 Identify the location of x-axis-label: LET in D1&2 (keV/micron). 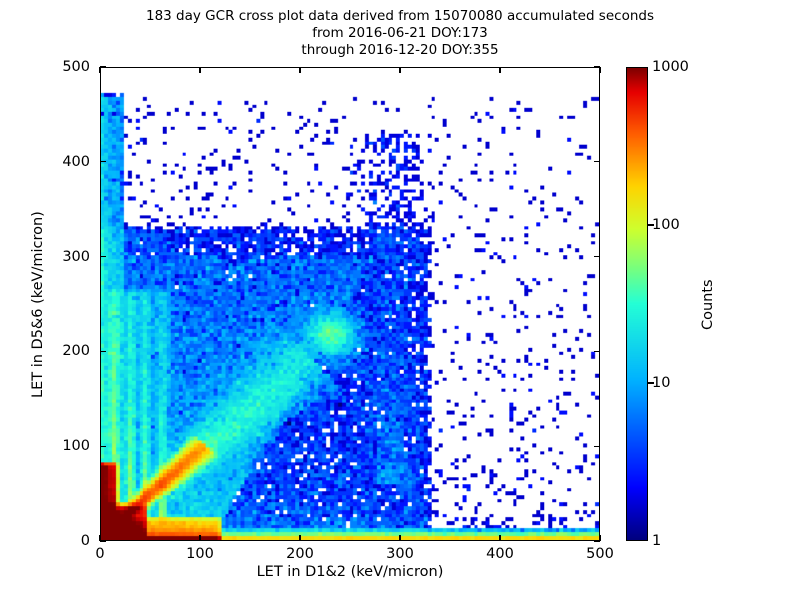
(350, 572).